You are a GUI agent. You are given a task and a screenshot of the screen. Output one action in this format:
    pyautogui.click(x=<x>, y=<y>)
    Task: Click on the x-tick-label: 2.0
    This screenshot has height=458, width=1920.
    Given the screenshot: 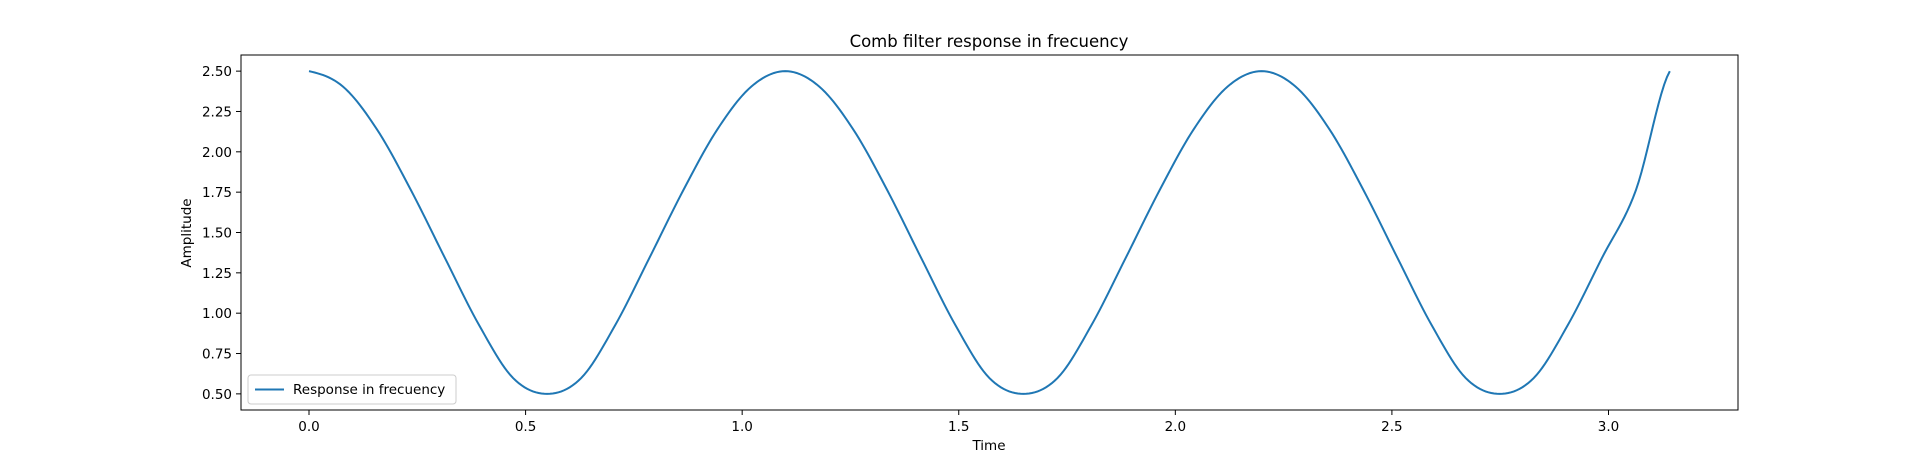 What is the action you would take?
    pyautogui.click(x=1175, y=427)
    